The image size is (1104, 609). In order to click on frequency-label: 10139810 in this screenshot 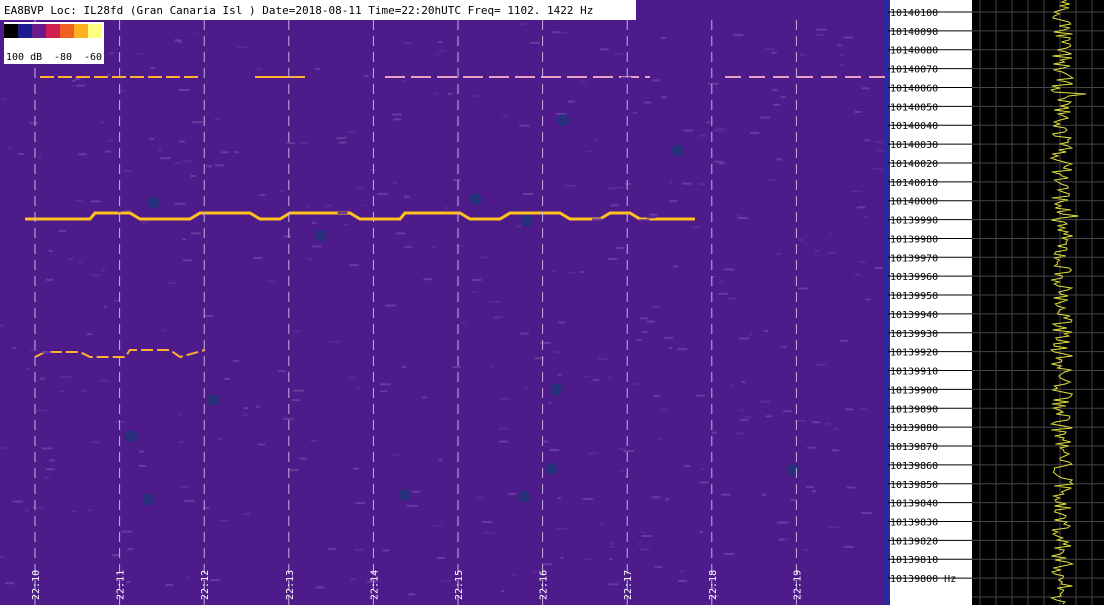, I will do `click(914, 560)`.